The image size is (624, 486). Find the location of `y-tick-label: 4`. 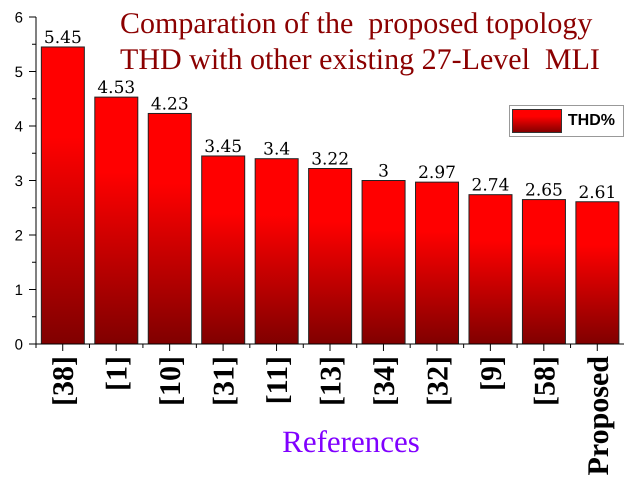

y-tick-label: 4 is located at coordinates (18, 127).